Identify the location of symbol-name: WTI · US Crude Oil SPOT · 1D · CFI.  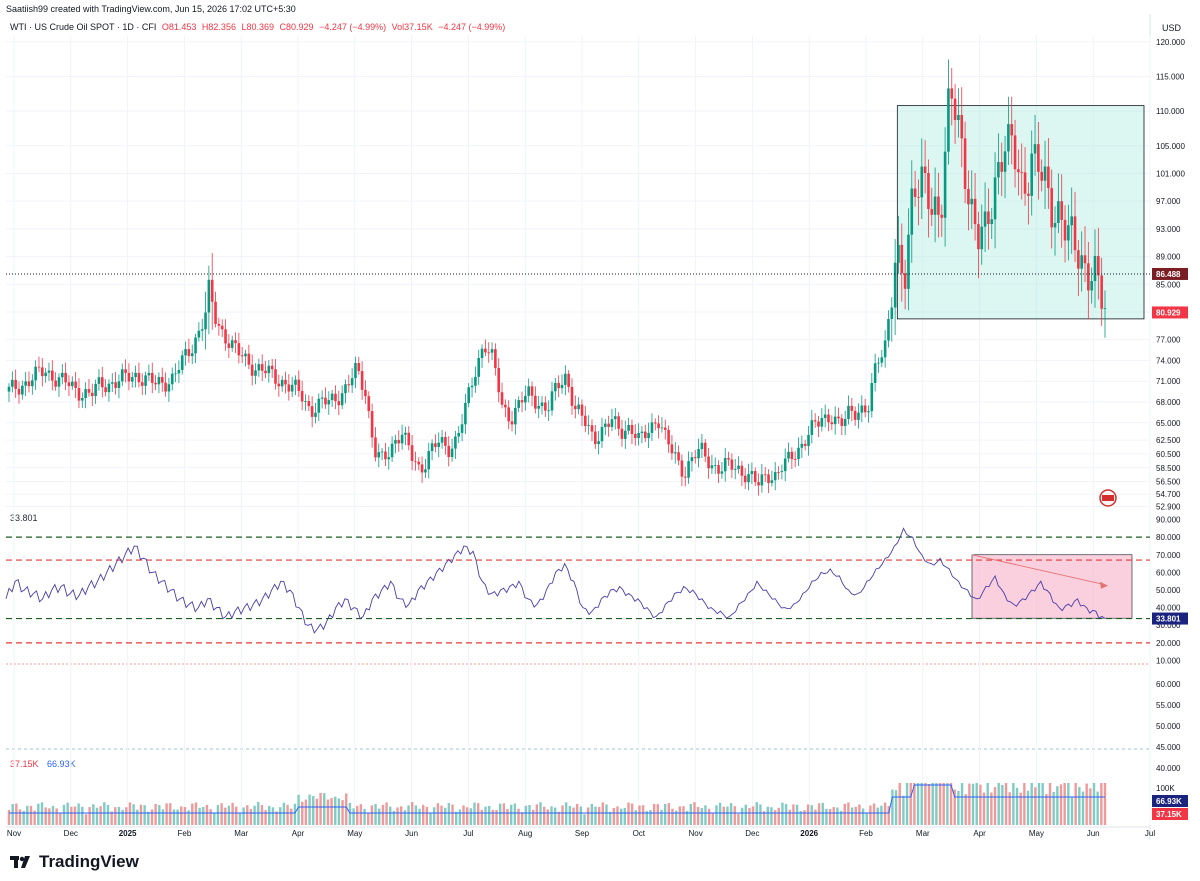
(83, 27).